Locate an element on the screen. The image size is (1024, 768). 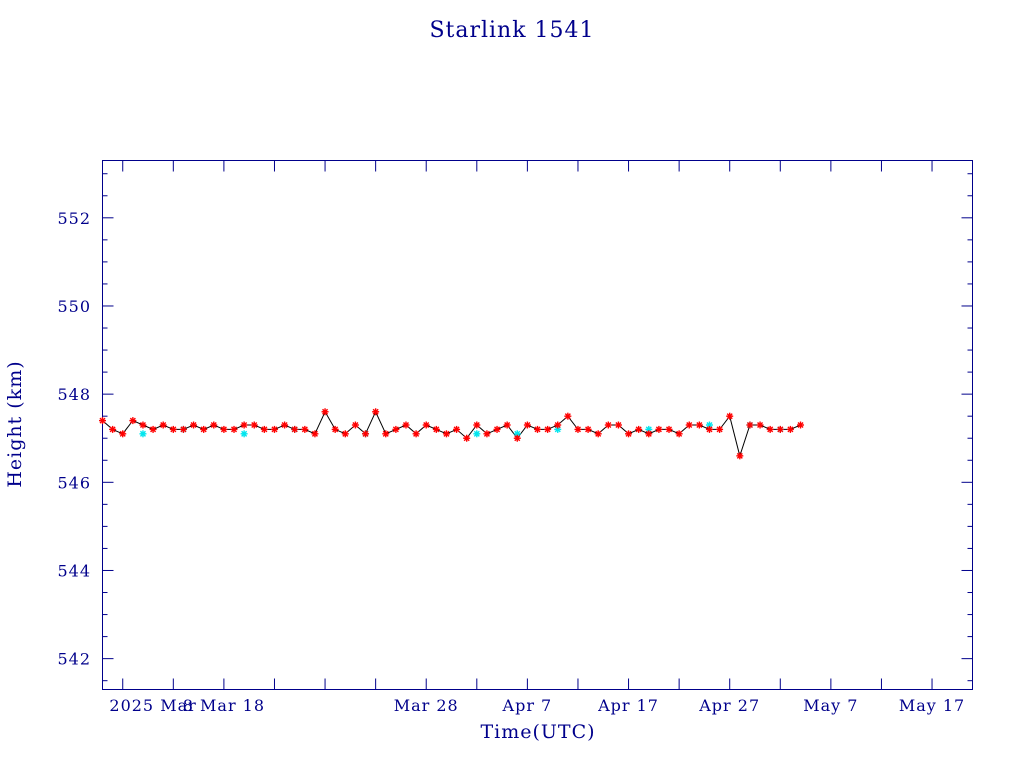
x-tick-label: Apr 17 is located at coordinates (628, 705).